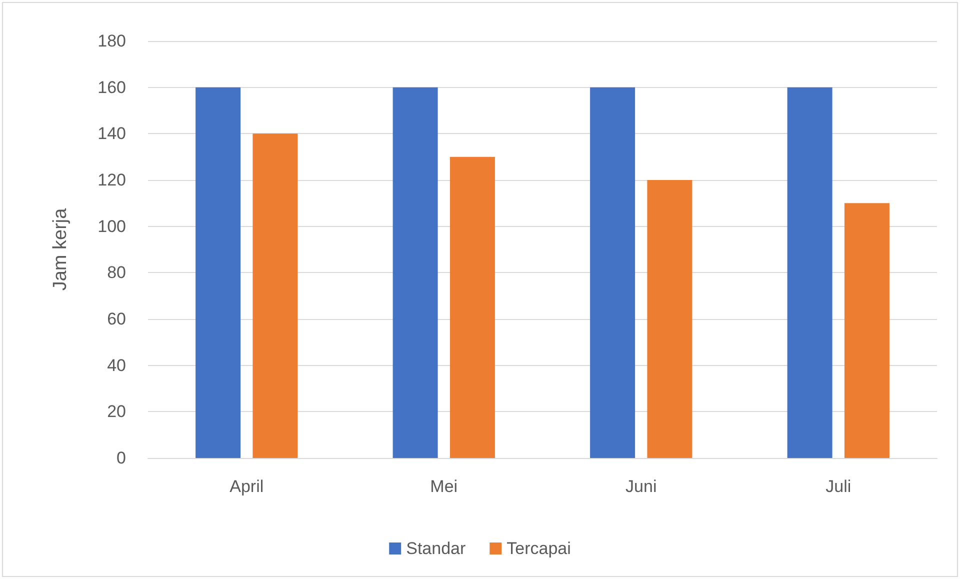 This screenshot has width=962, height=579. What do you see at coordinates (538, 548) in the screenshot?
I see `legend-label: Tercapai` at bounding box center [538, 548].